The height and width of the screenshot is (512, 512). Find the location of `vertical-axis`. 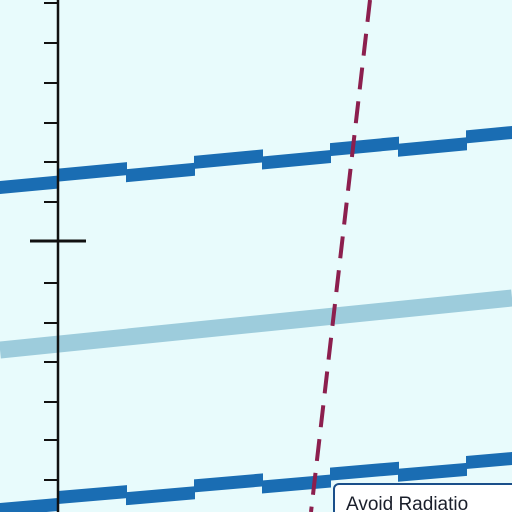

vertical-axis is located at coordinates (58, 256).